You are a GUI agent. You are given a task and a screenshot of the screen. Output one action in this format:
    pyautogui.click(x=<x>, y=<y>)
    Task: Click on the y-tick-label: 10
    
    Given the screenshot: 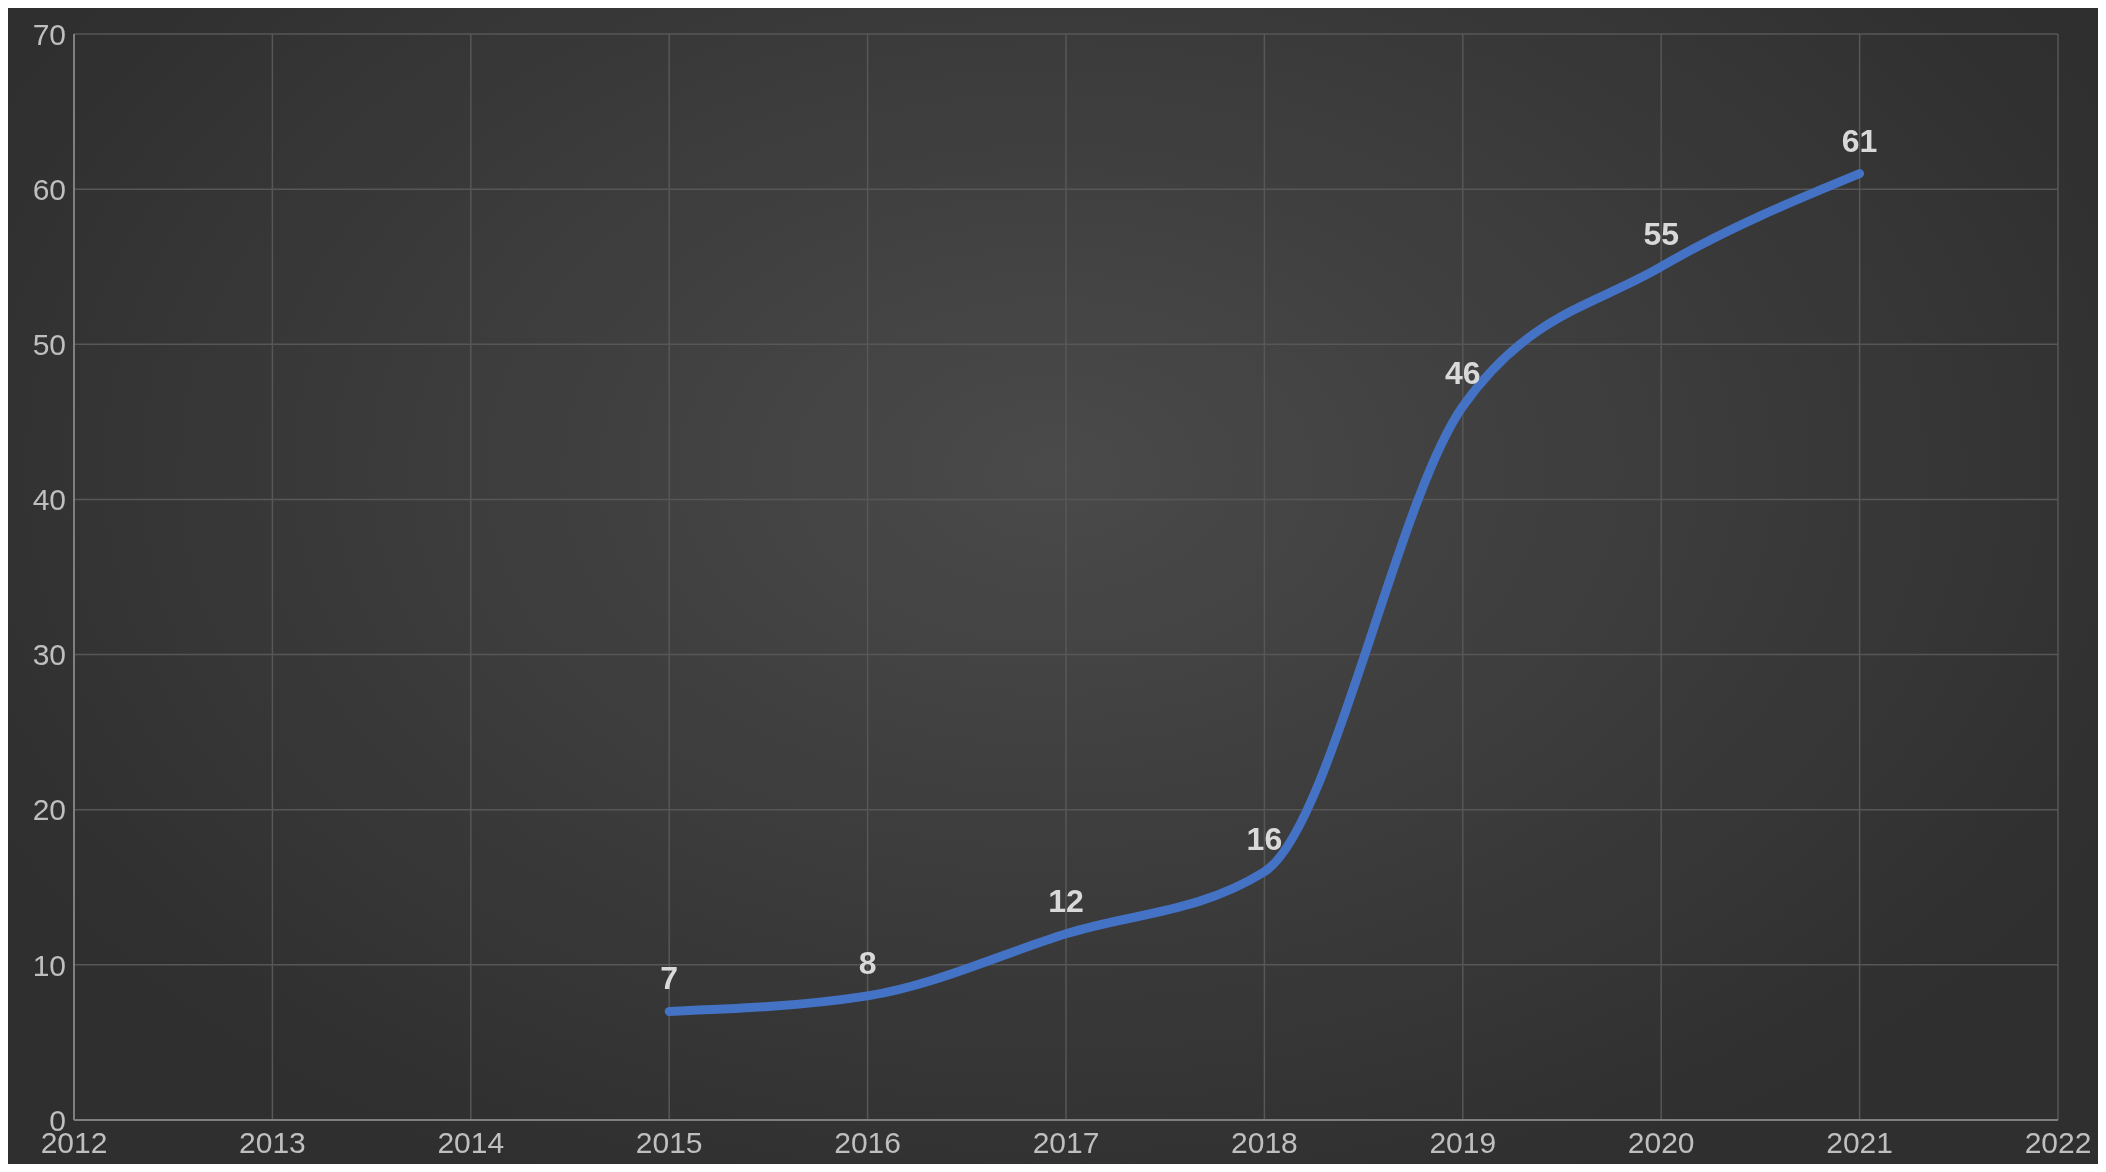 What is the action you would take?
    pyautogui.click(x=49, y=965)
    